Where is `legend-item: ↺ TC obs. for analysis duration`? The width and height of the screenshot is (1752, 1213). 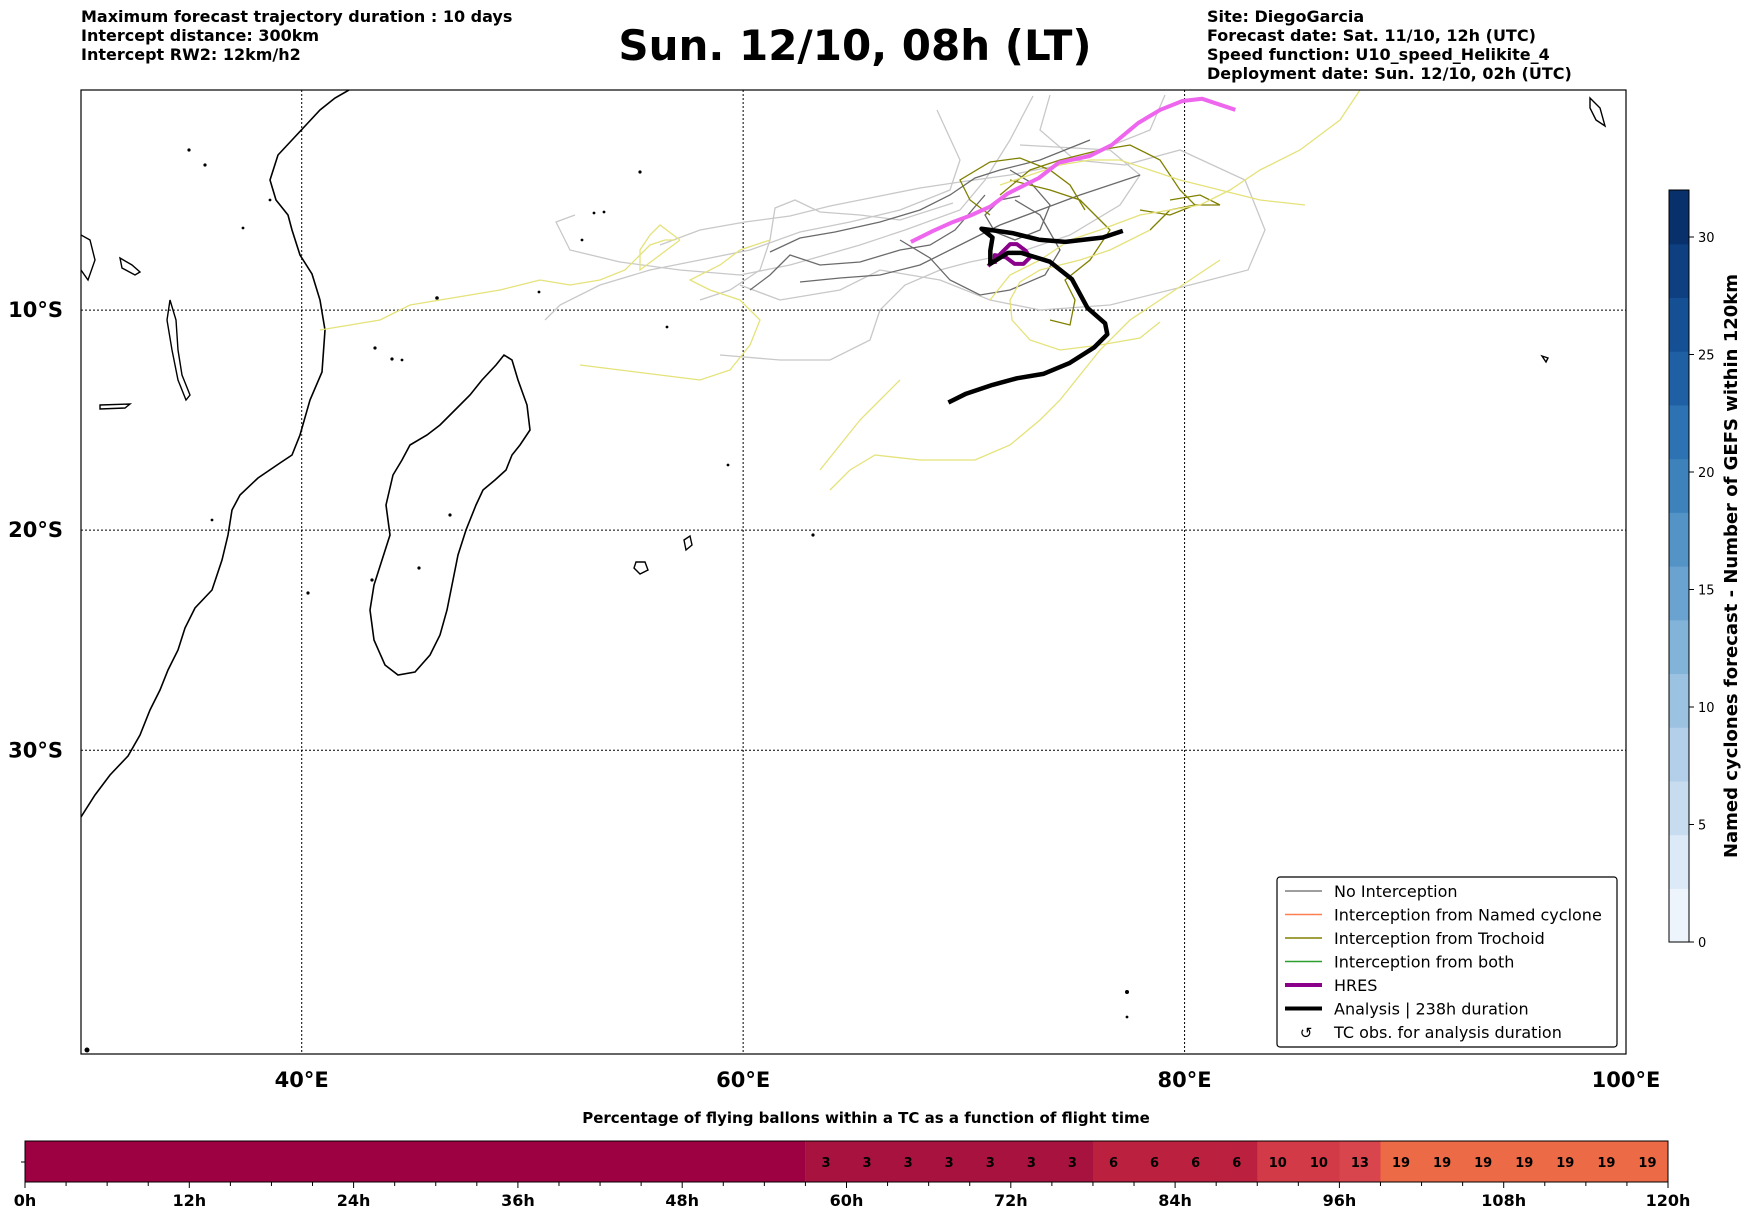 legend-item: ↺ TC obs. for analysis duration is located at coordinates (1431, 1032).